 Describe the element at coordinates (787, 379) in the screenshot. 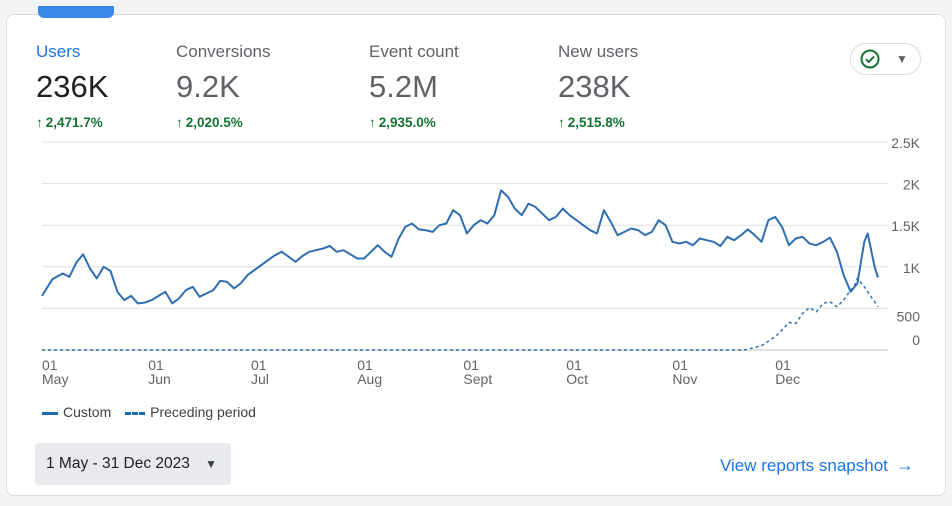

I see `x-tick-month: Dec` at that location.